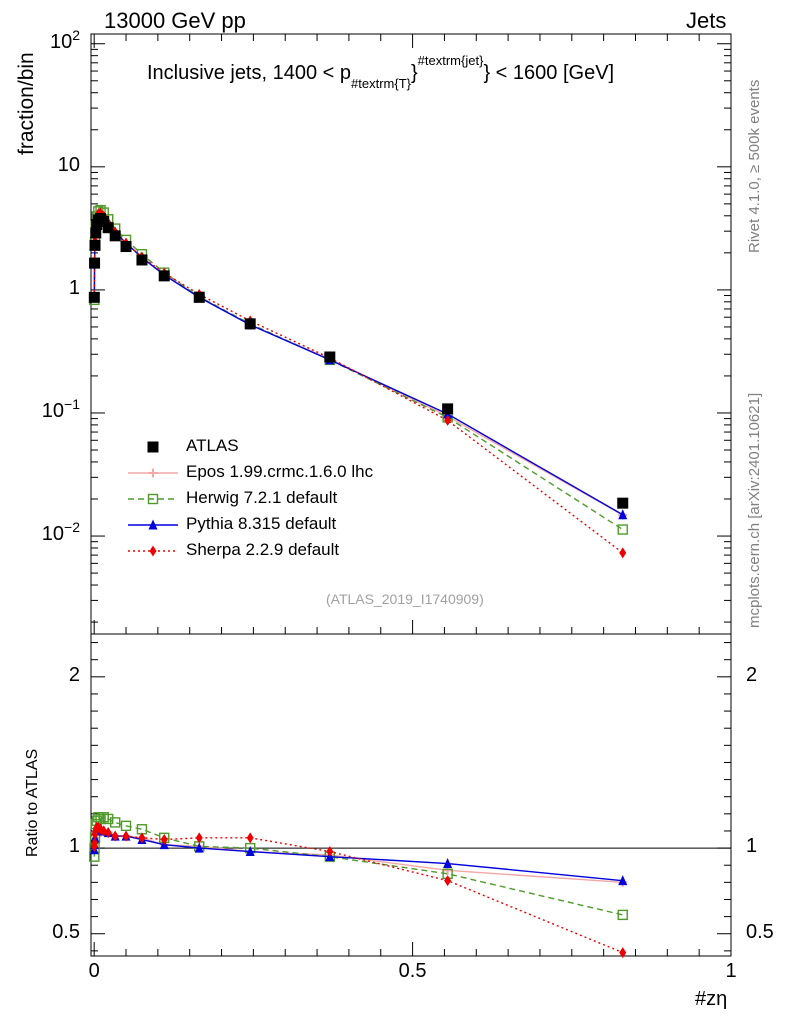 Image resolution: width=786 pixels, height=1024 pixels. I want to click on epos-ratio-line, so click(358, 856).